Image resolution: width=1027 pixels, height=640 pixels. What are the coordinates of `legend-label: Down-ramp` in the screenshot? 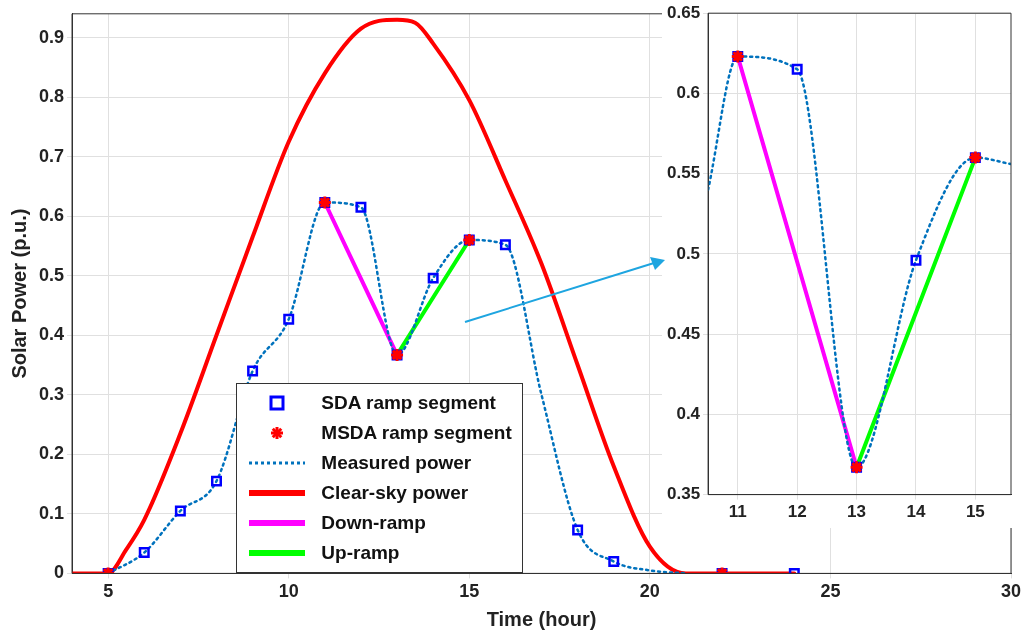 It's located at (373, 523).